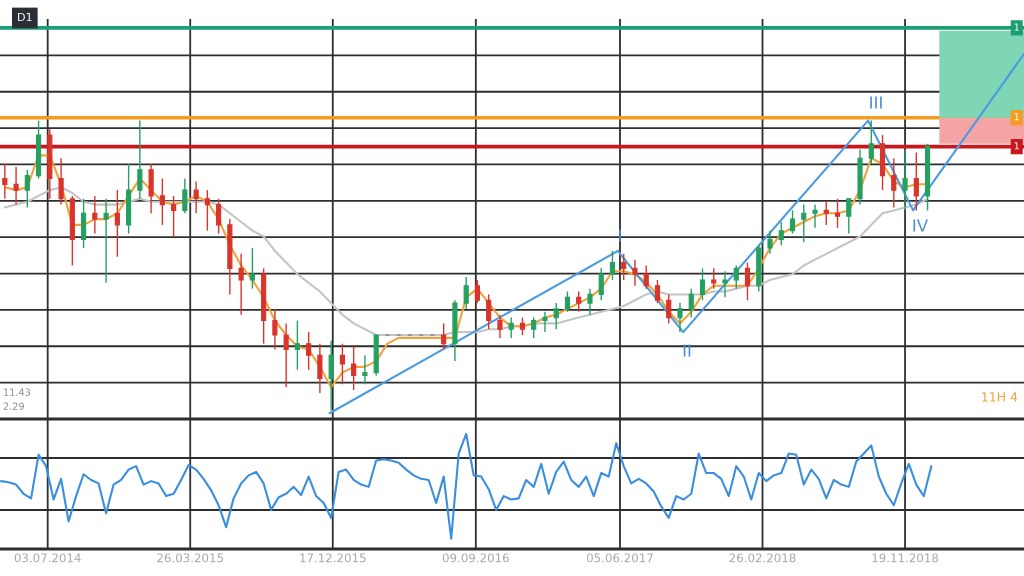 This screenshot has height=576, width=1024. Describe the element at coordinates (47, 558) in the screenshot. I see `x-tick-label: 03.07.2014` at that location.